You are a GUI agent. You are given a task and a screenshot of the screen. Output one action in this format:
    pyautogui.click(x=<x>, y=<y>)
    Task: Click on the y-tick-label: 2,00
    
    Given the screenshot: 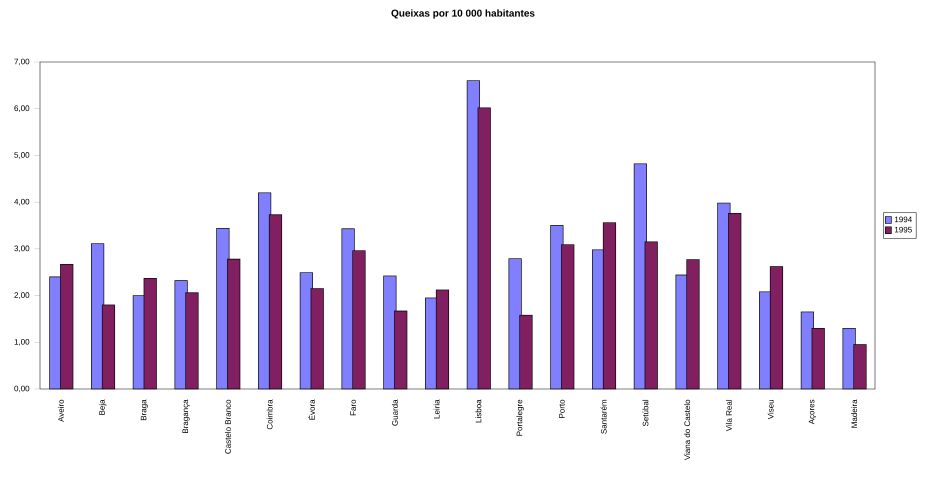 What is the action you would take?
    pyautogui.click(x=22, y=295)
    